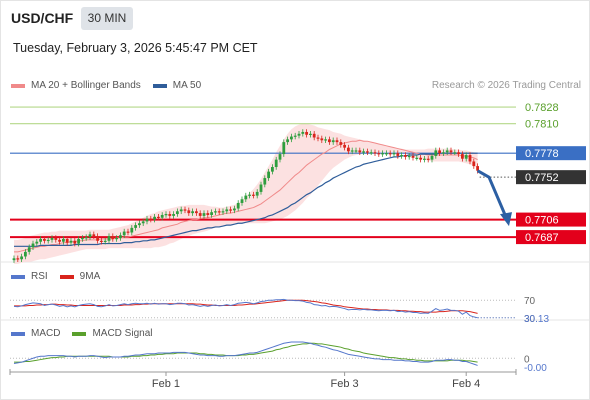  Describe the element at coordinates (122, 333) in the screenshot. I see `legend-macd-signal-label: MACD Signal` at that location.